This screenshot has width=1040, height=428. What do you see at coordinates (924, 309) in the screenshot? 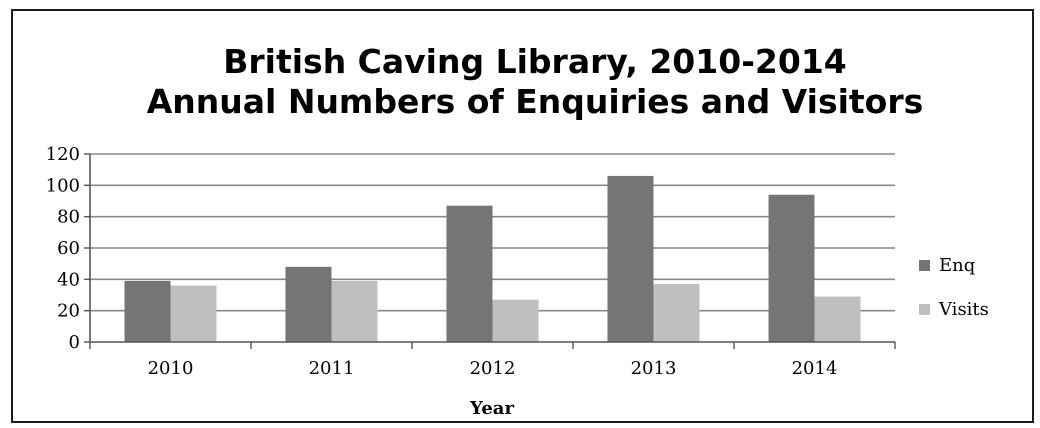
I see `legend-swatch-visits` at bounding box center [924, 309].